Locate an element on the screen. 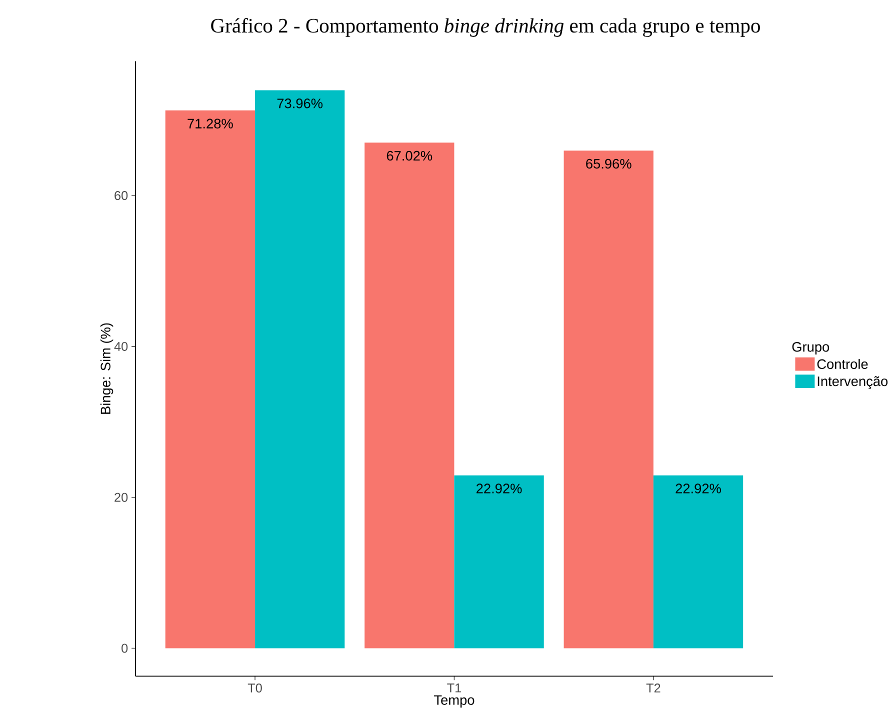 This screenshot has width=893, height=717. data-label: 73.96% is located at coordinates (300, 103).